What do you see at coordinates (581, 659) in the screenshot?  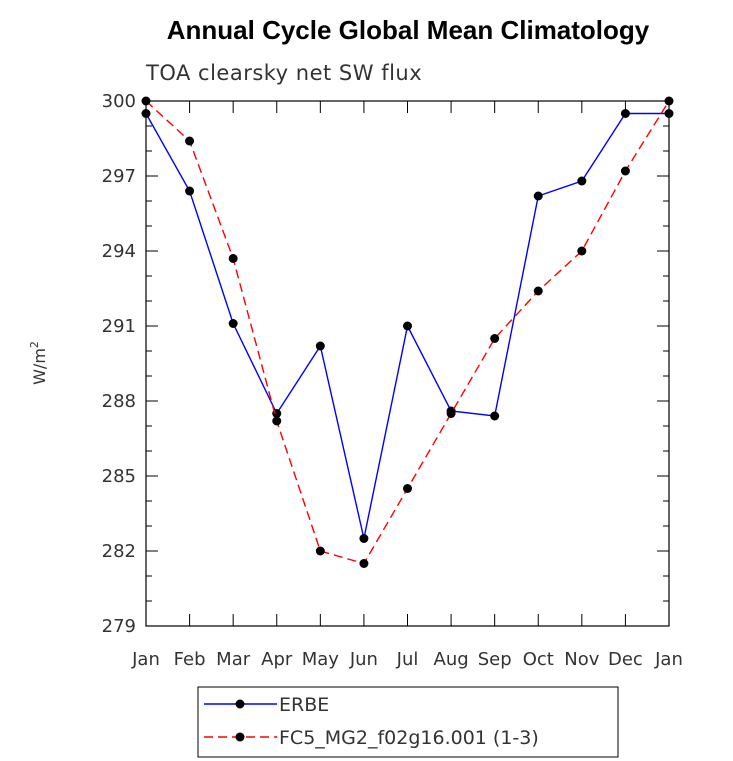 I see `x-tick-label: Nov` at bounding box center [581, 659].